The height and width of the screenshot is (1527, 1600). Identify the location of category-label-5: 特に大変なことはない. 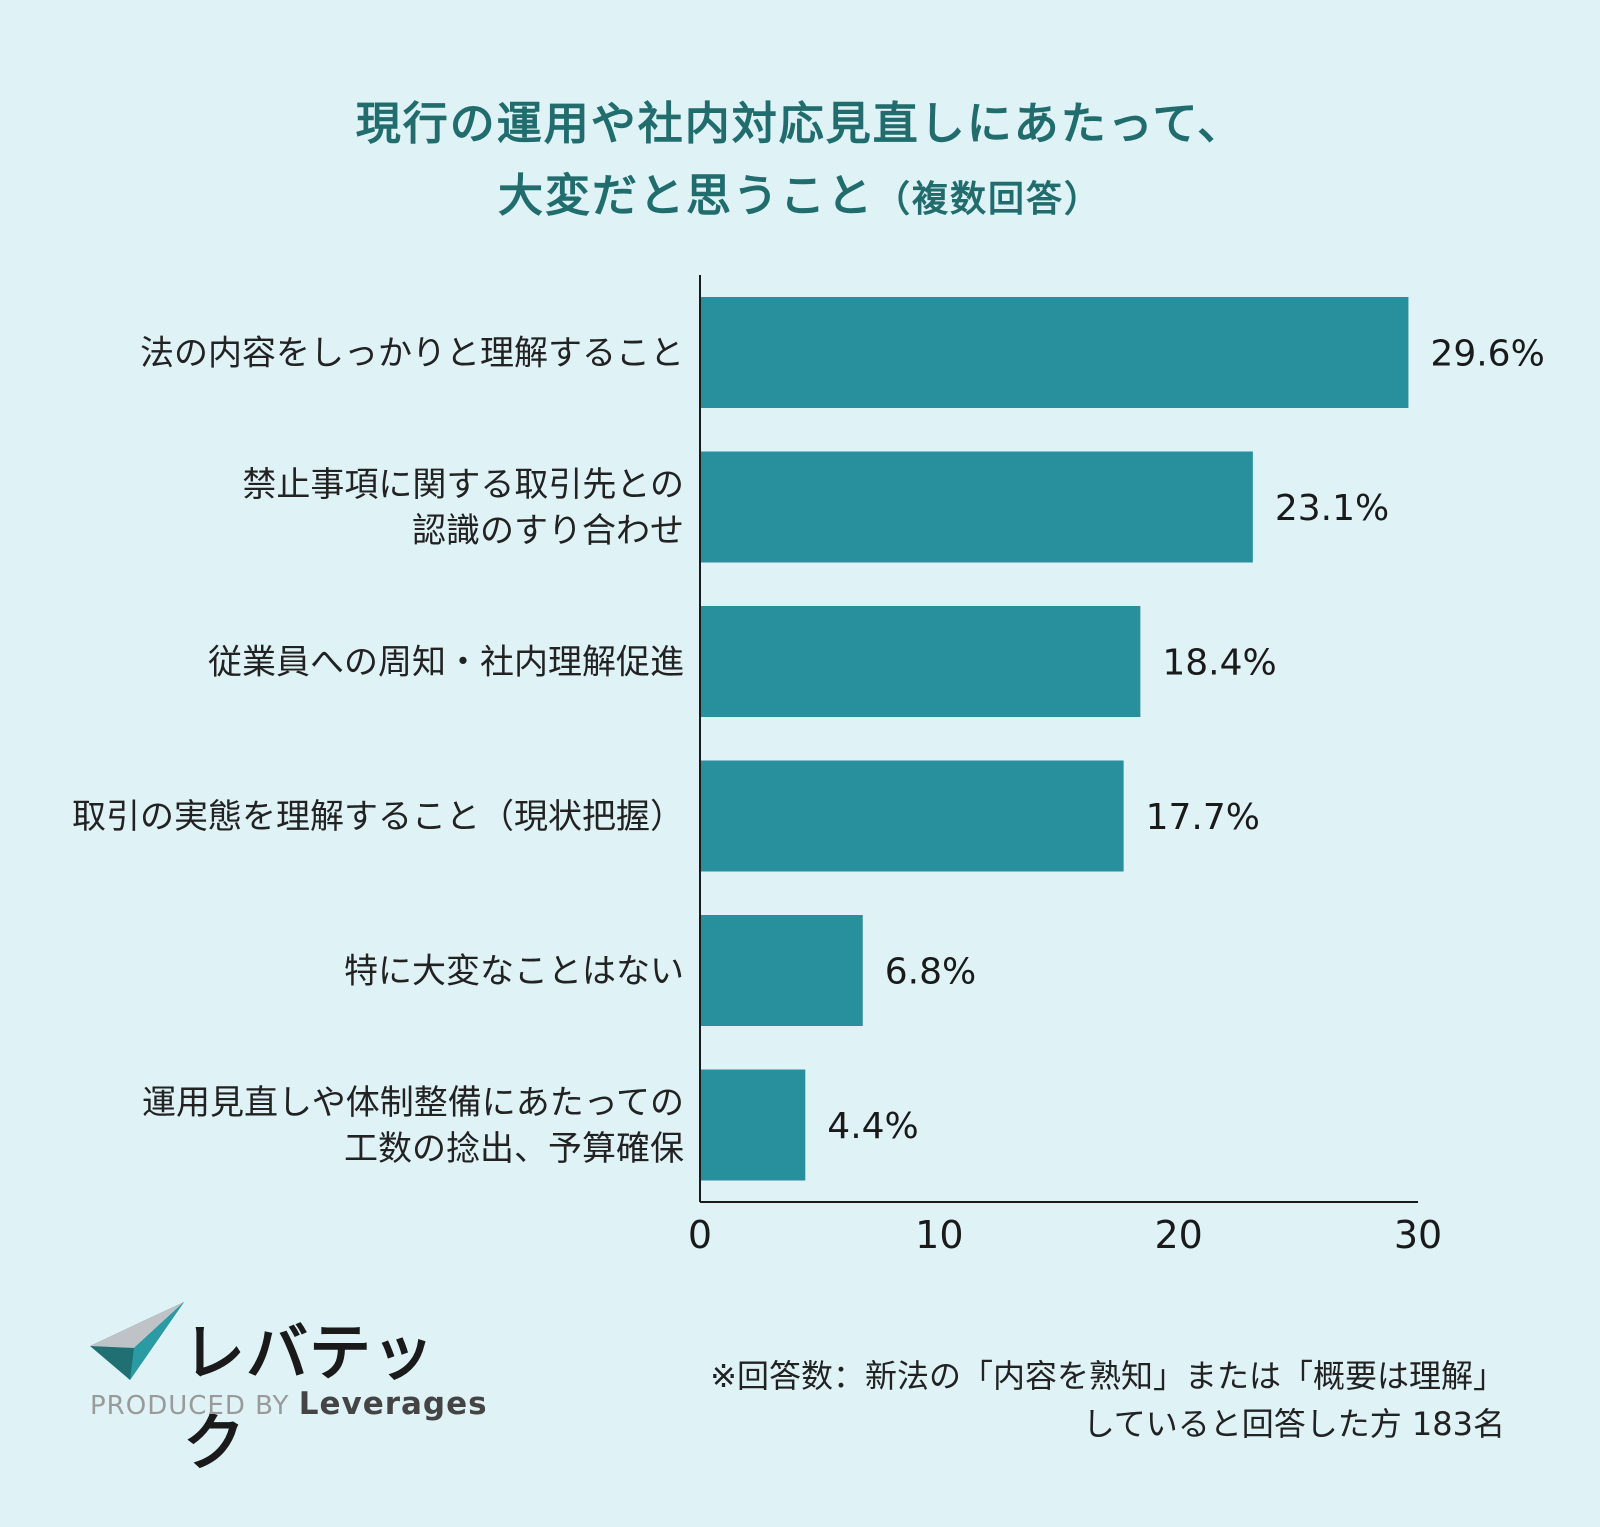
(514, 972).